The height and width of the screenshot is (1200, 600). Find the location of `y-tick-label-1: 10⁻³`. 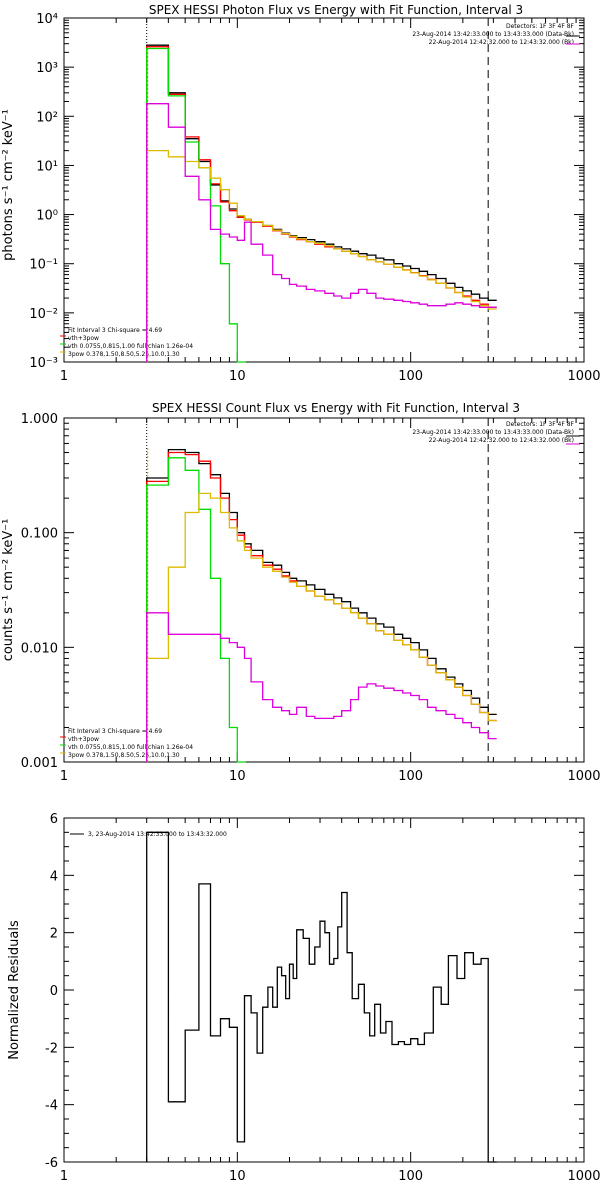

y-tick-label-1: 10⁻³ is located at coordinates (43, 363).